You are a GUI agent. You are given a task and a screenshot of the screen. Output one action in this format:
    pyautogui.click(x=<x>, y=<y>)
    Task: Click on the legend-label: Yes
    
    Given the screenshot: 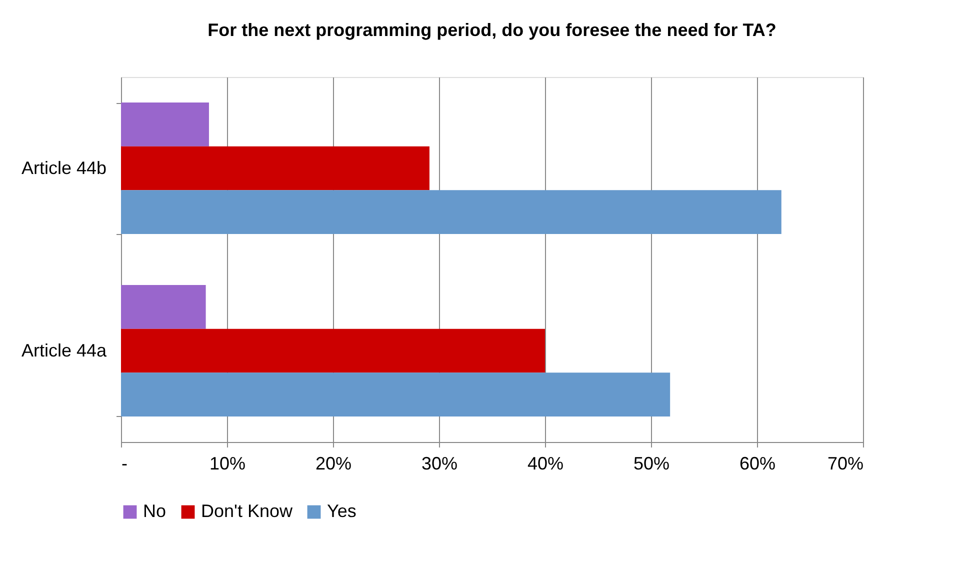 What is the action you would take?
    pyautogui.click(x=341, y=511)
    